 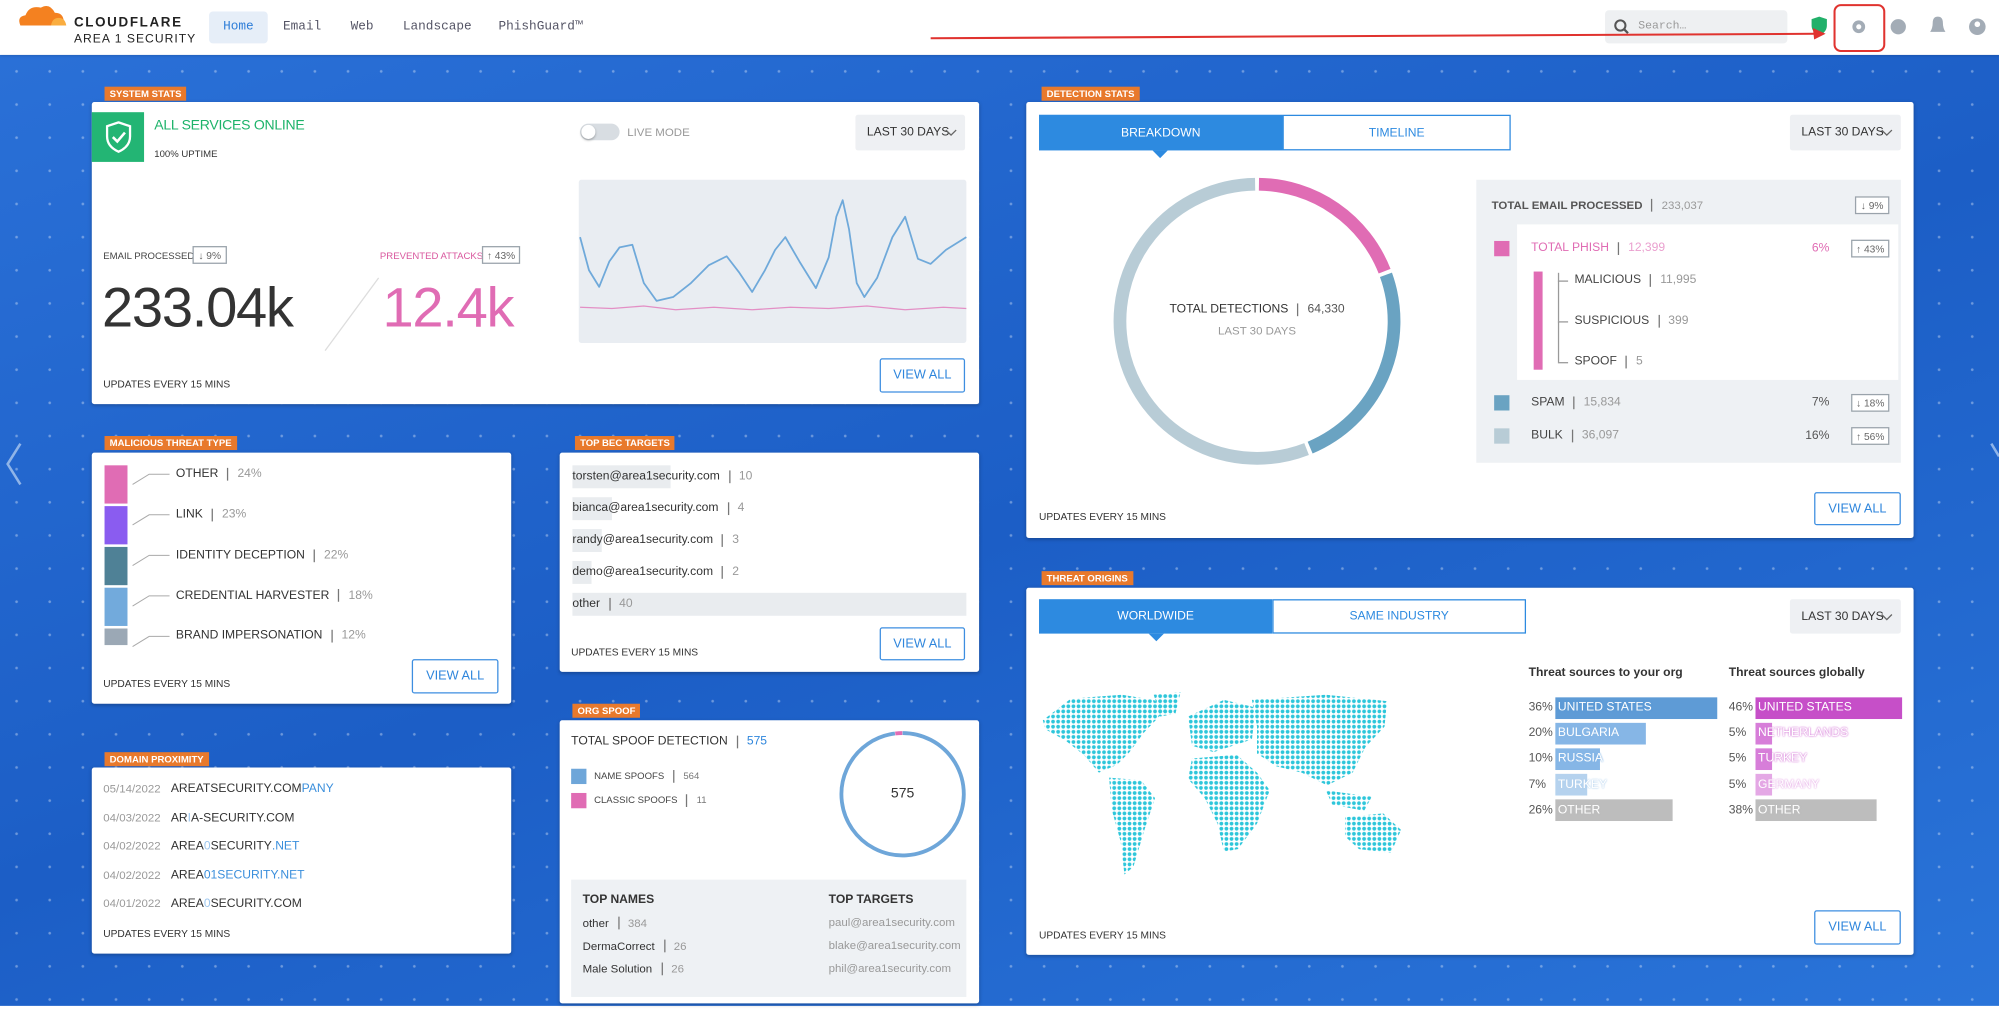 What do you see at coordinates (156, 759) in the screenshot?
I see `panel-tag: DOMAIN PROXIMITY` at bounding box center [156, 759].